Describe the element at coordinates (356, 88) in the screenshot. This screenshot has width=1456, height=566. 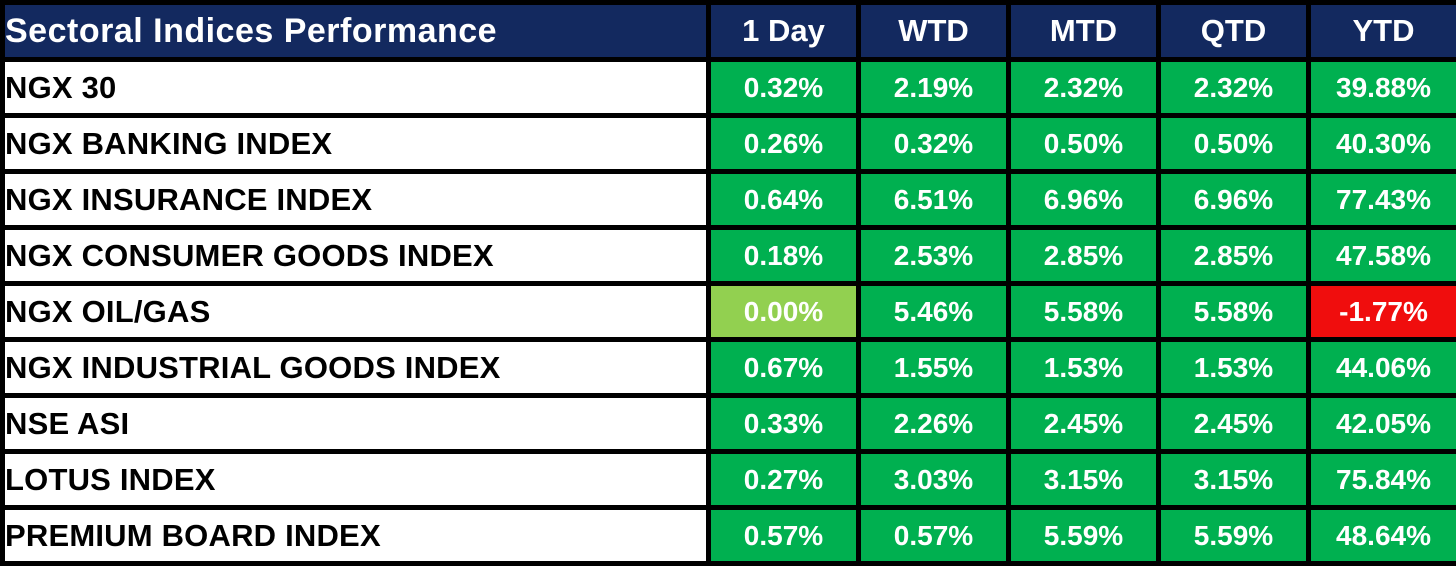
I see `row-label: NGX 30` at that location.